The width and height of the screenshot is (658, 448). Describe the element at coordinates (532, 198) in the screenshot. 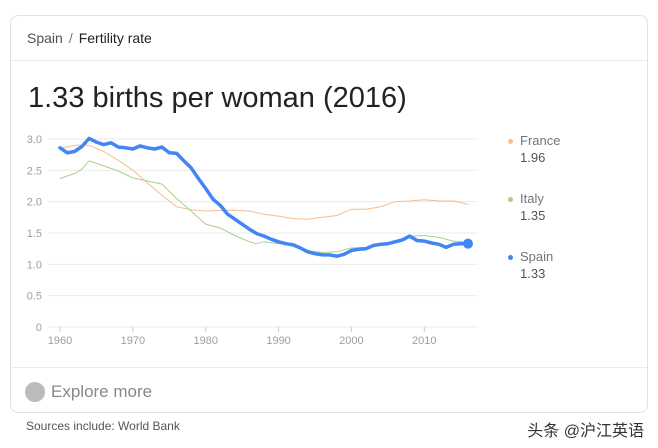

I see `legend-name: Italy` at that location.